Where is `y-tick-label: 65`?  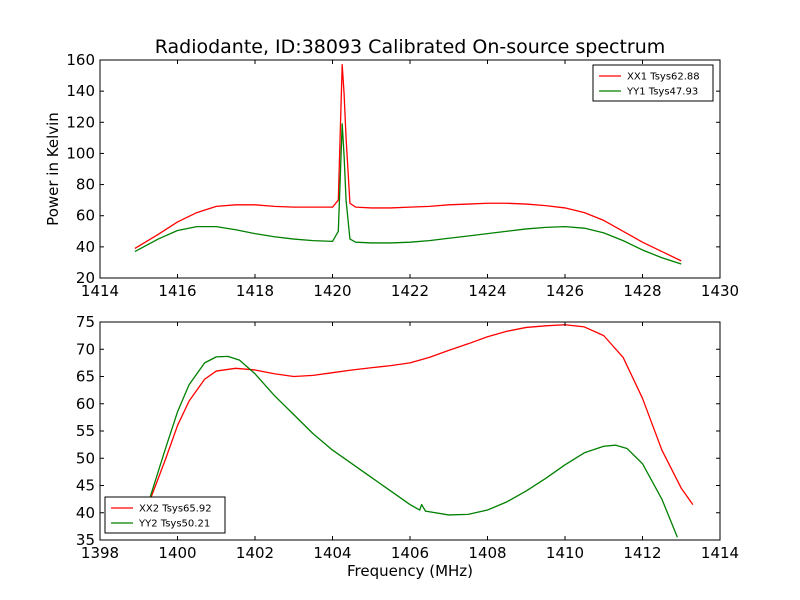
y-tick-label: 65 is located at coordinates (85, 377).